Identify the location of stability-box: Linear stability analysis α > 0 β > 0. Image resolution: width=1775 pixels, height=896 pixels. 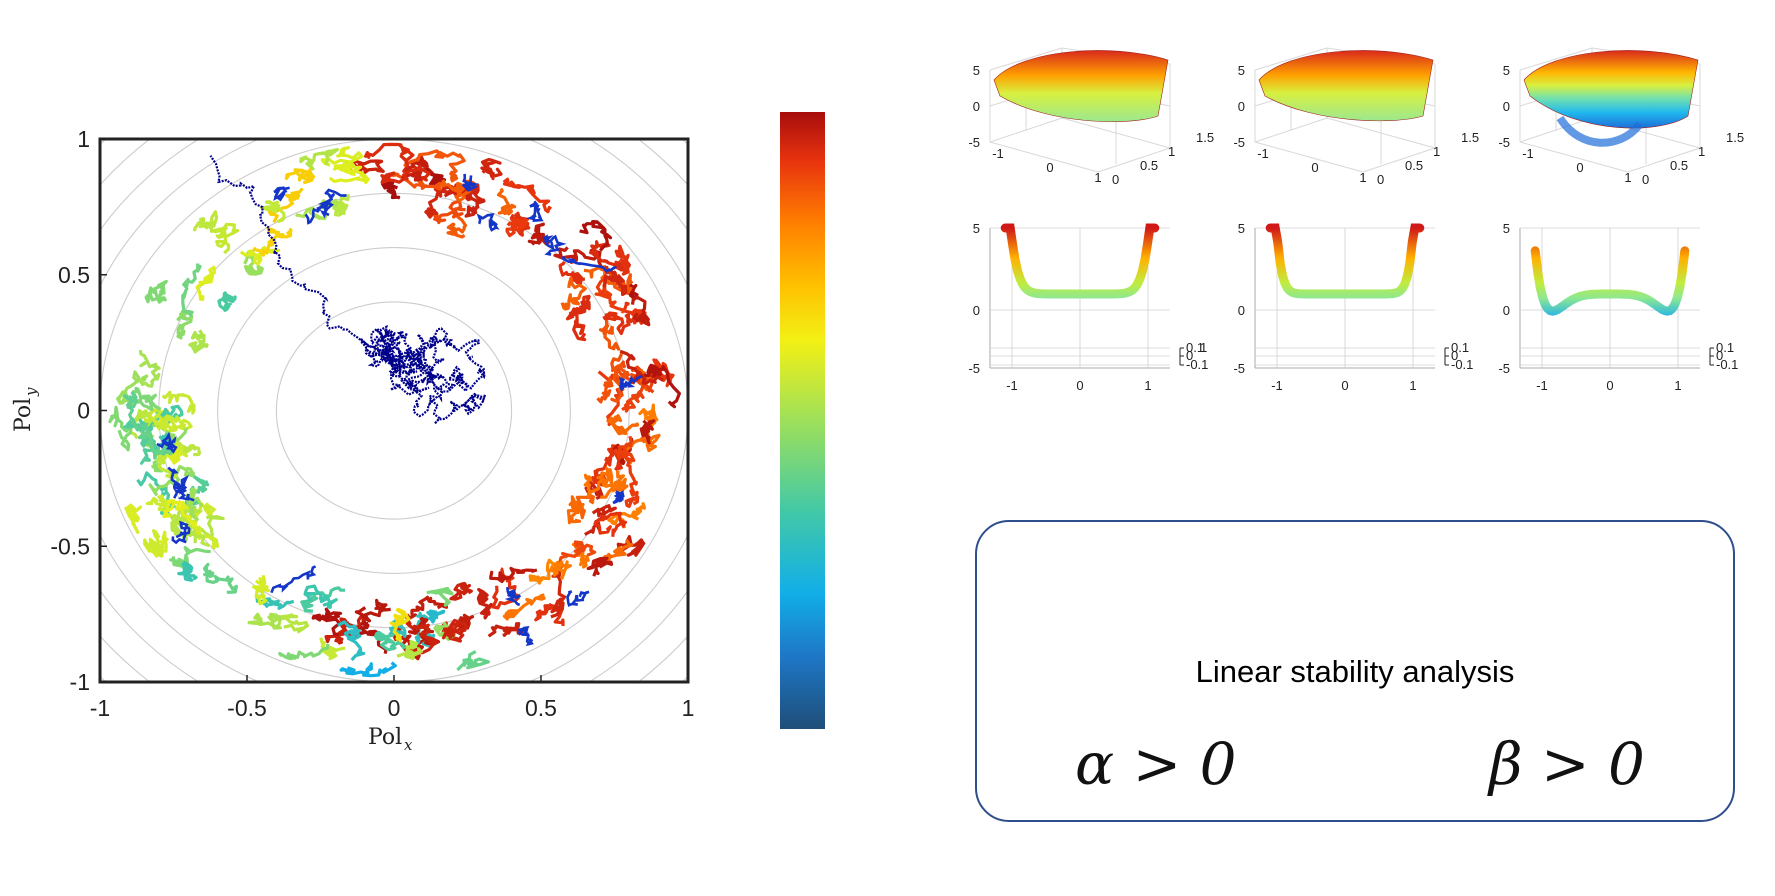
(1355, 671).